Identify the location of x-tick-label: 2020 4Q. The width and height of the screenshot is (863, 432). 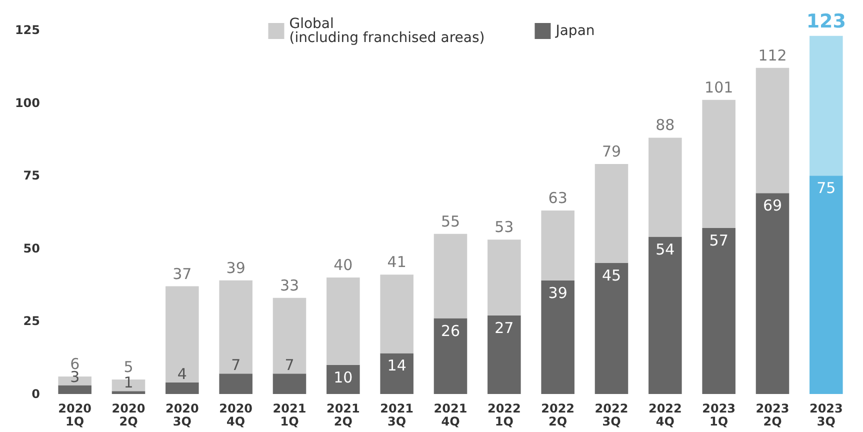
(236, 415).